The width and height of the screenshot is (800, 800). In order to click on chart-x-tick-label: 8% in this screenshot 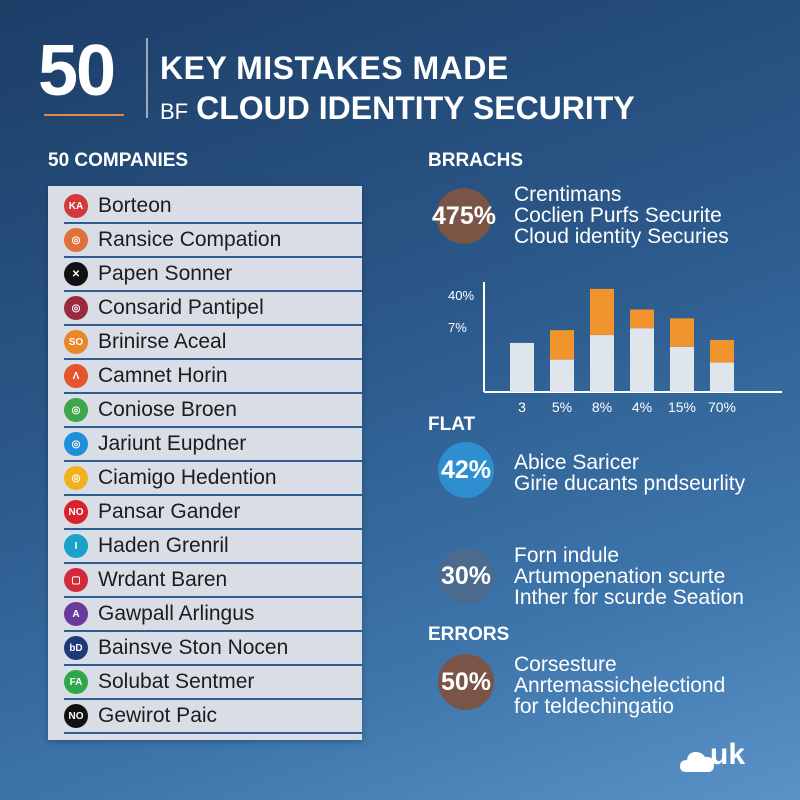, I will do `click(602, 407)`.